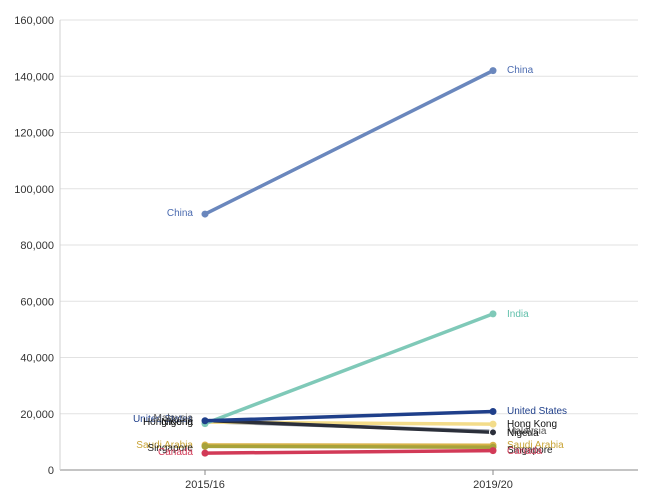  Describe the element at coordinates (349, 451) in the screenshot. I see `series-line-canada` at that location.